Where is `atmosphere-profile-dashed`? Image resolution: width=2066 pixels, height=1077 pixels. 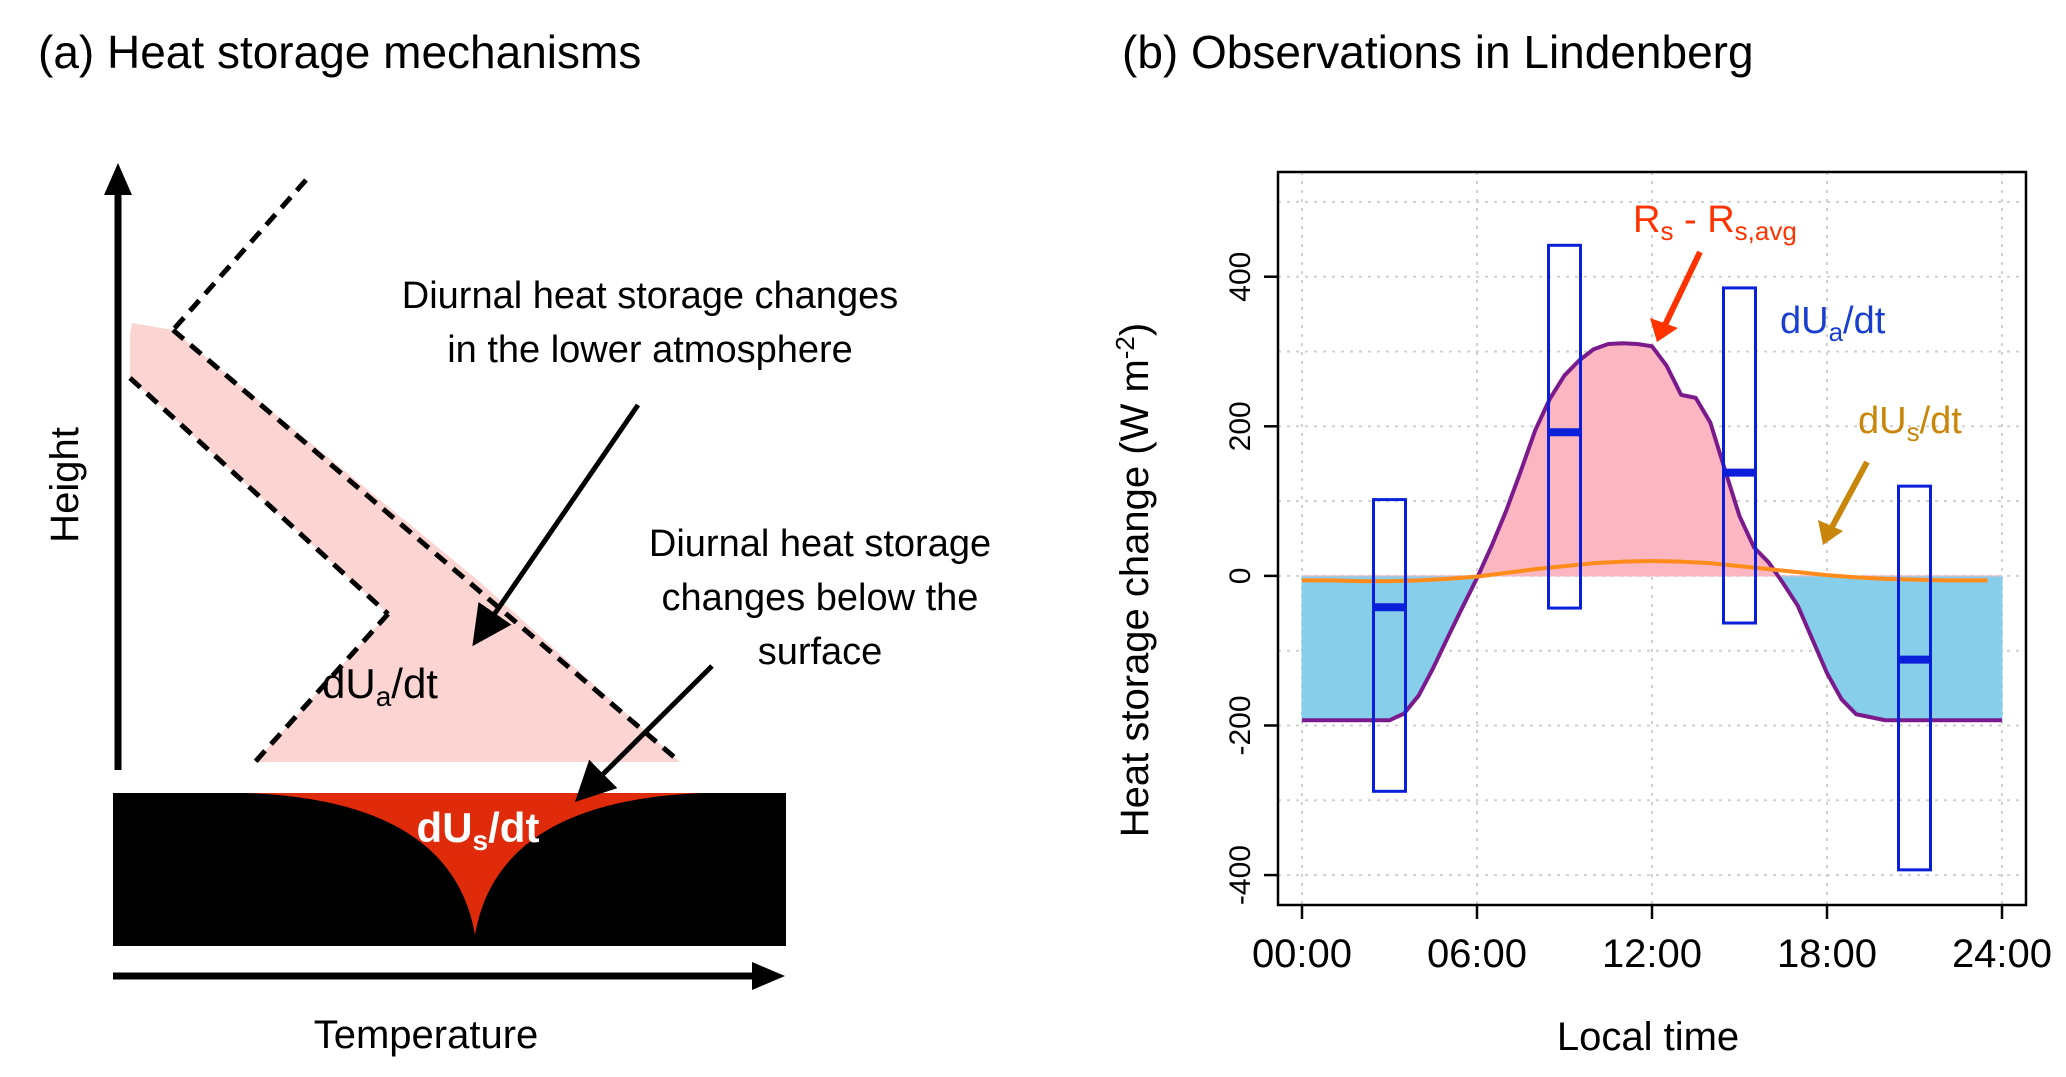 atmosphere-profile-dashed is located at coordinates (405, 471).